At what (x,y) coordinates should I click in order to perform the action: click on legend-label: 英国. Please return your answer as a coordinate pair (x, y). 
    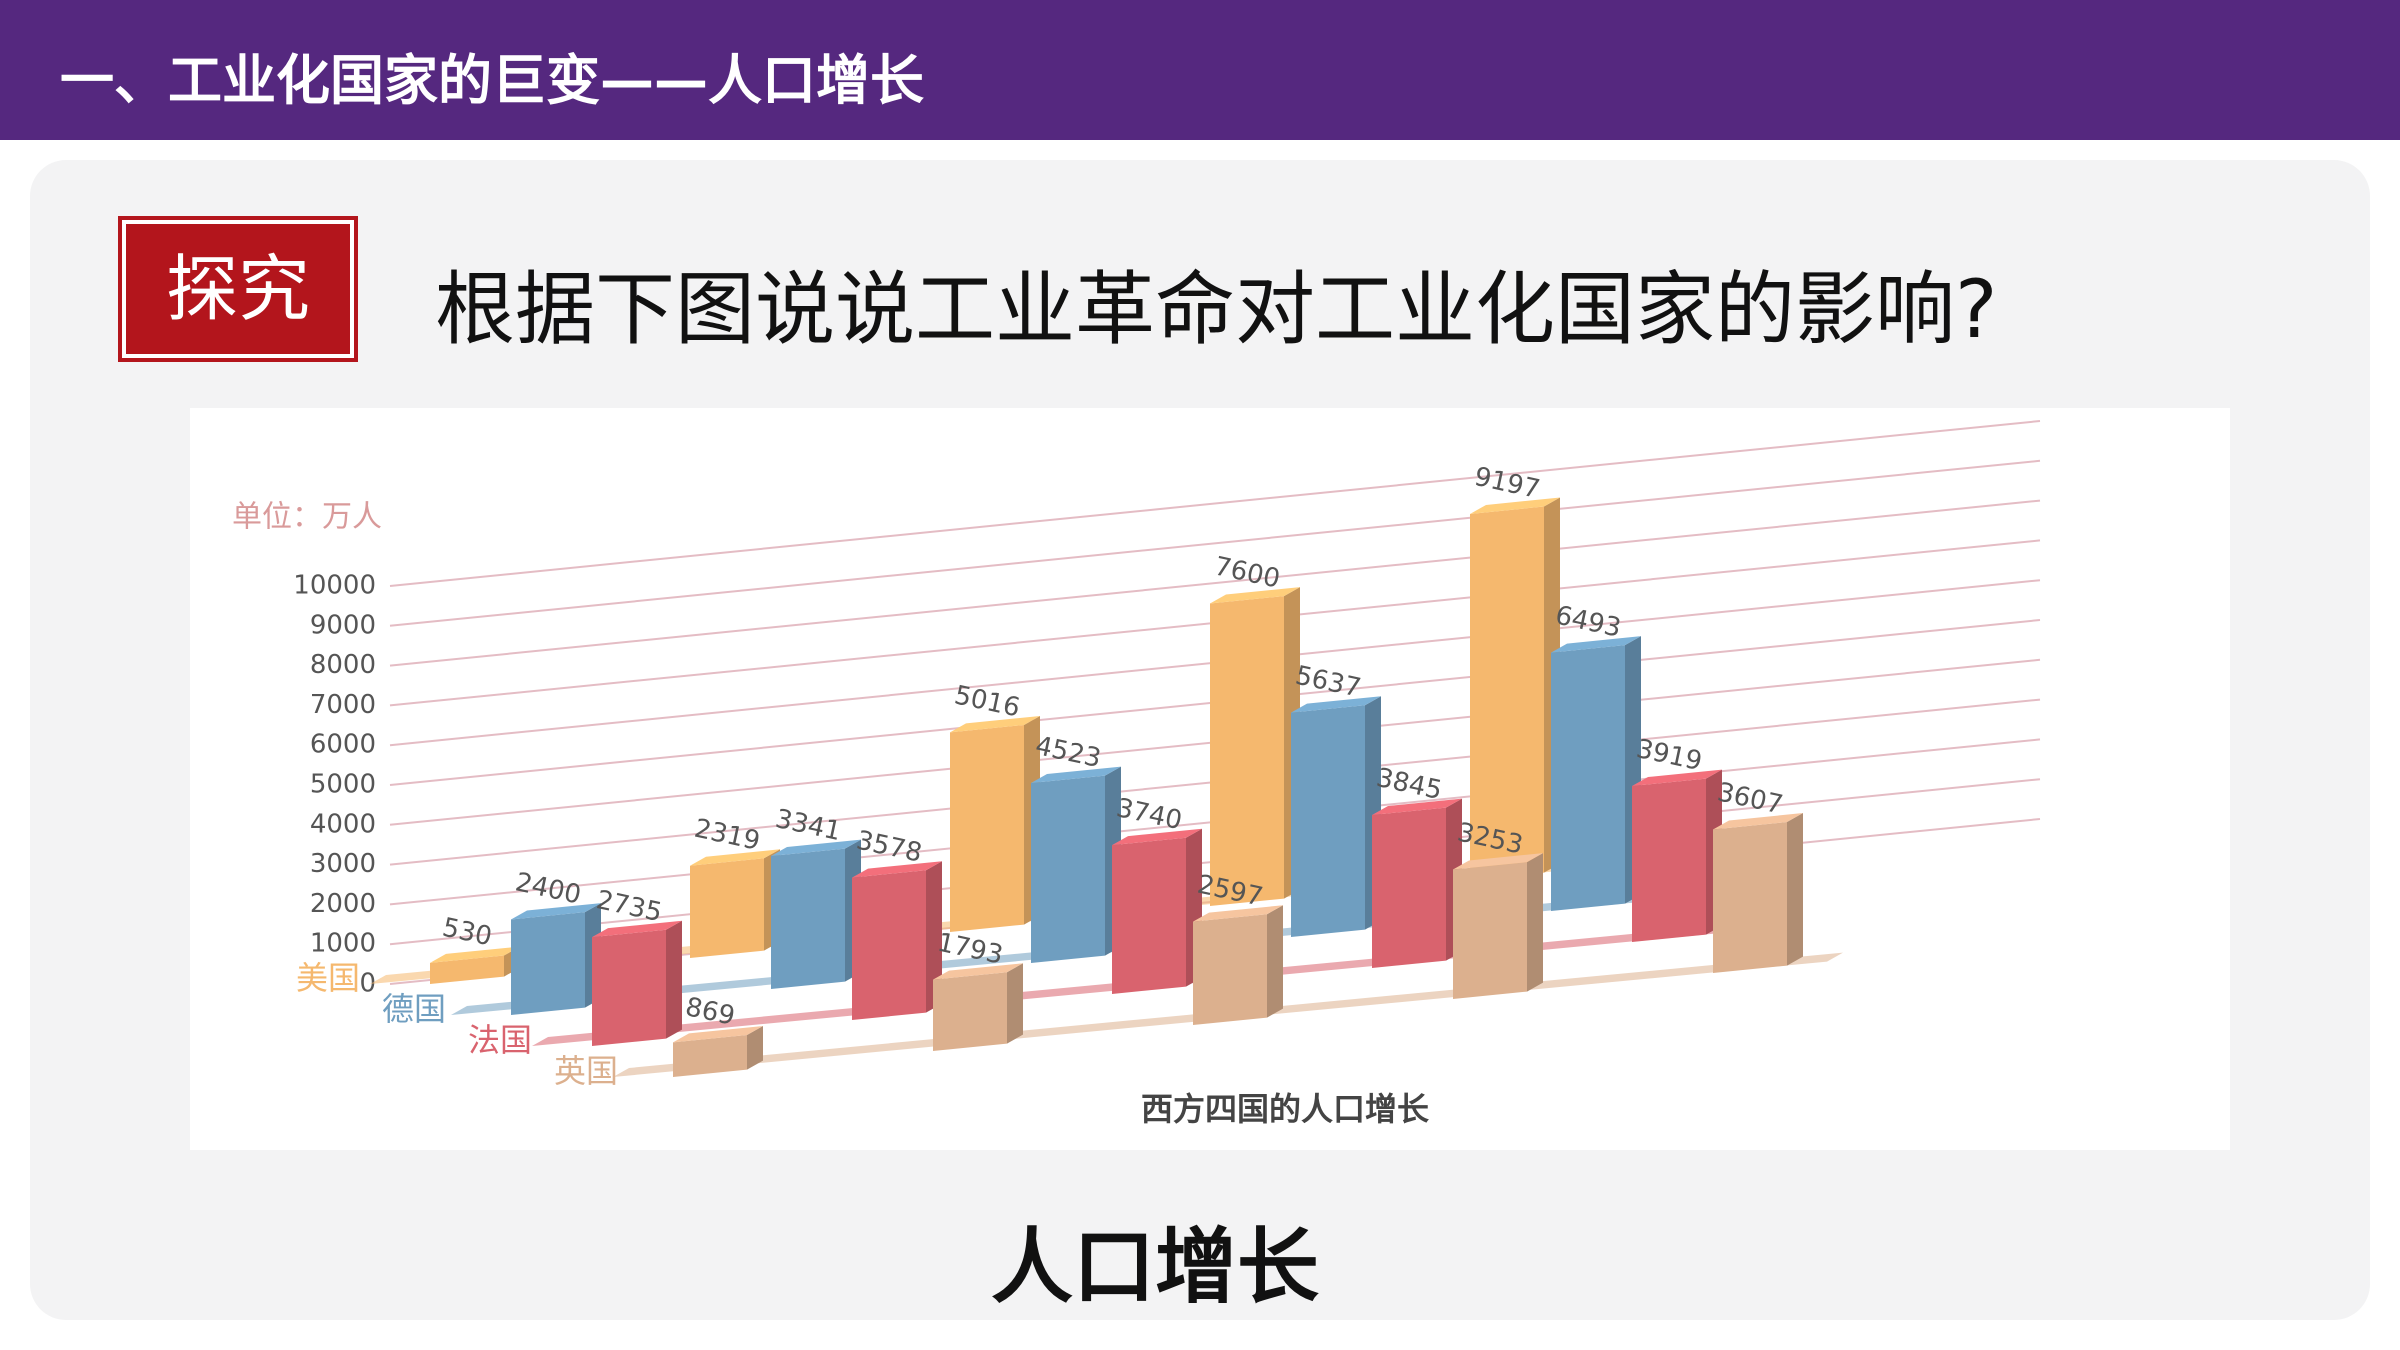
    Looking at the image, I should click on (586, 1071).